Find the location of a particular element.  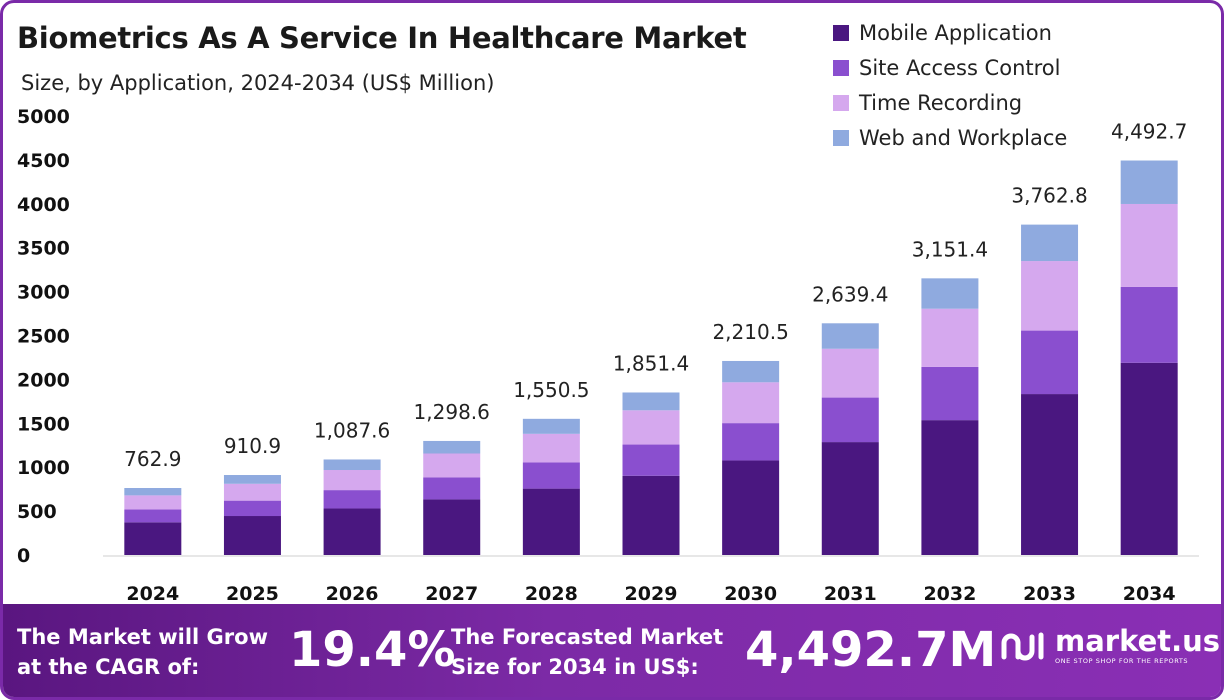

x-tick-label: 2031 is located at coordinates (850, 593).